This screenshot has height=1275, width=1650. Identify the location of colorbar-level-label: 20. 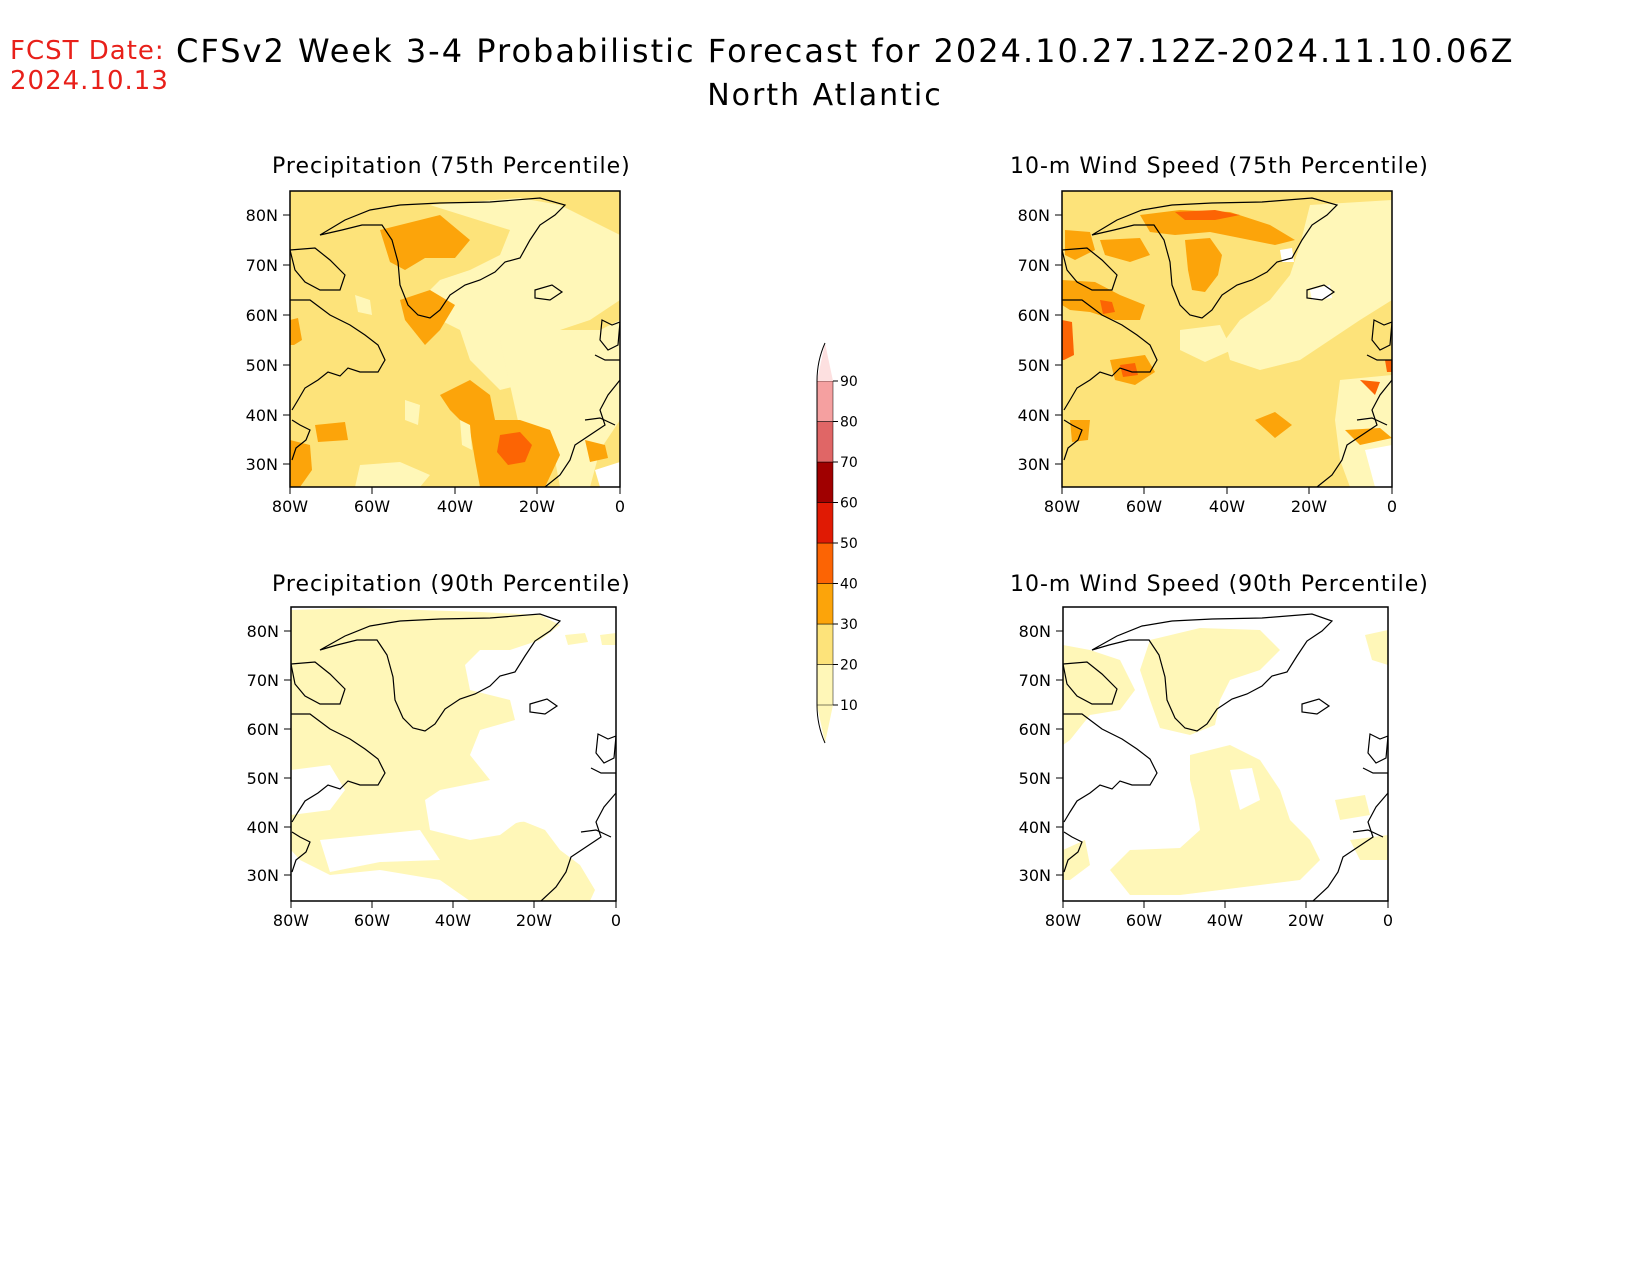
(849, 666).